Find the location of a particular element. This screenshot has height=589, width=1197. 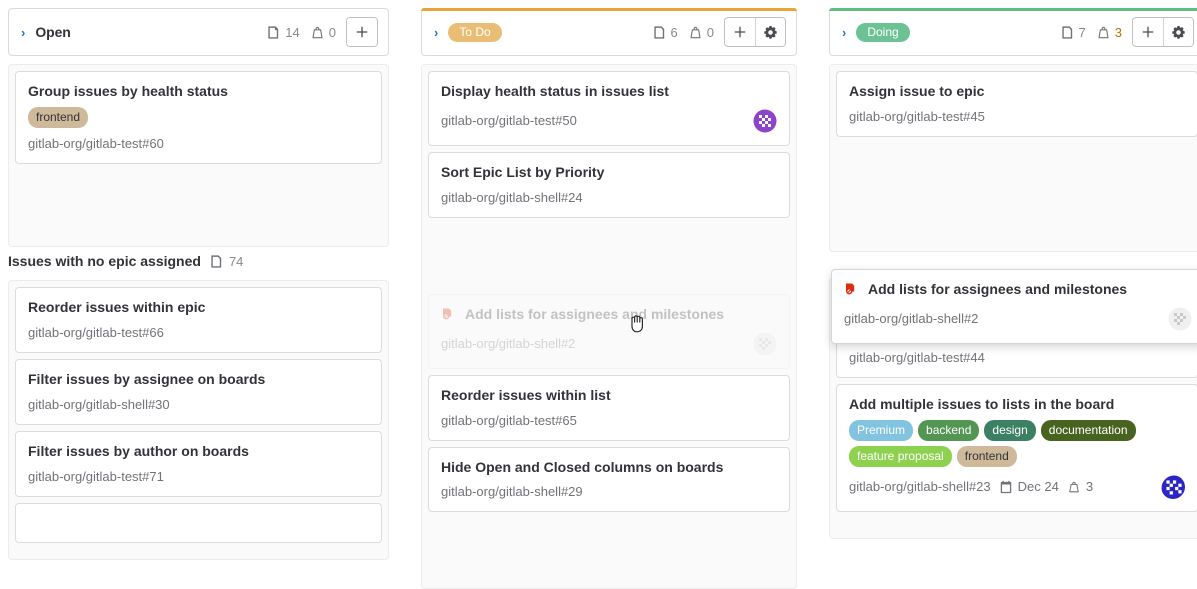

column-header-wrap-doing: › Doing 7 3 is located at coordinates (1009, 28).